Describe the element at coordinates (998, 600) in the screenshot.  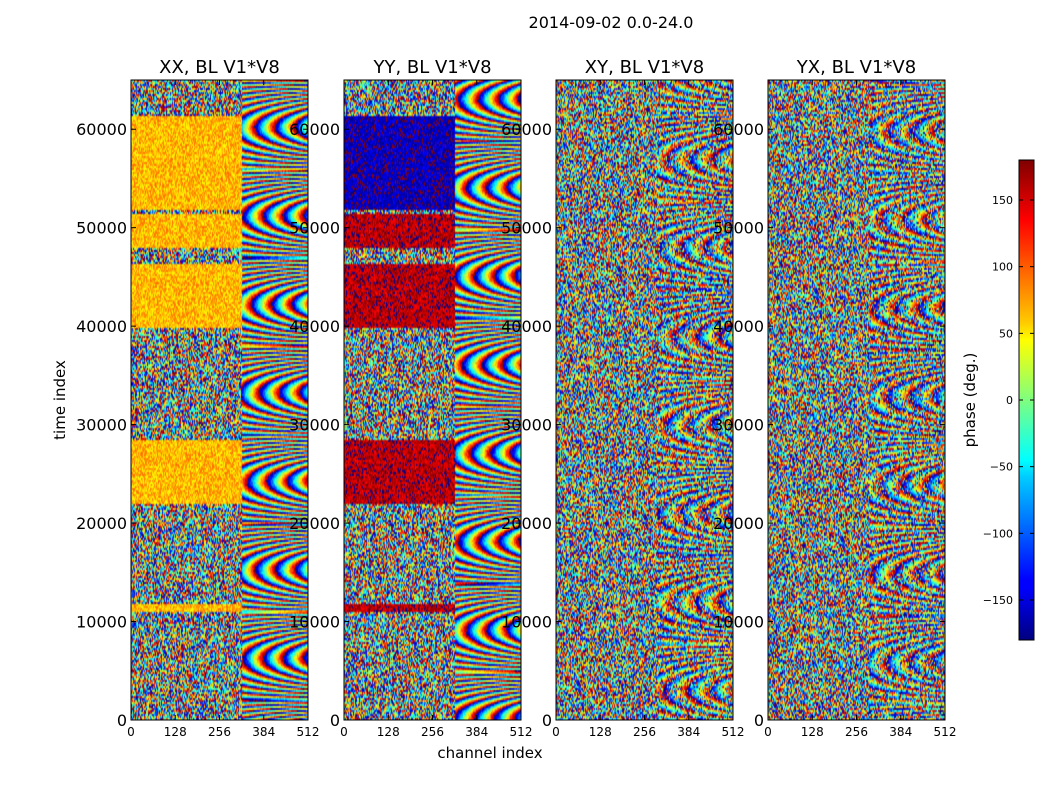
I see `colorbar-tick-label: −150` at that location.